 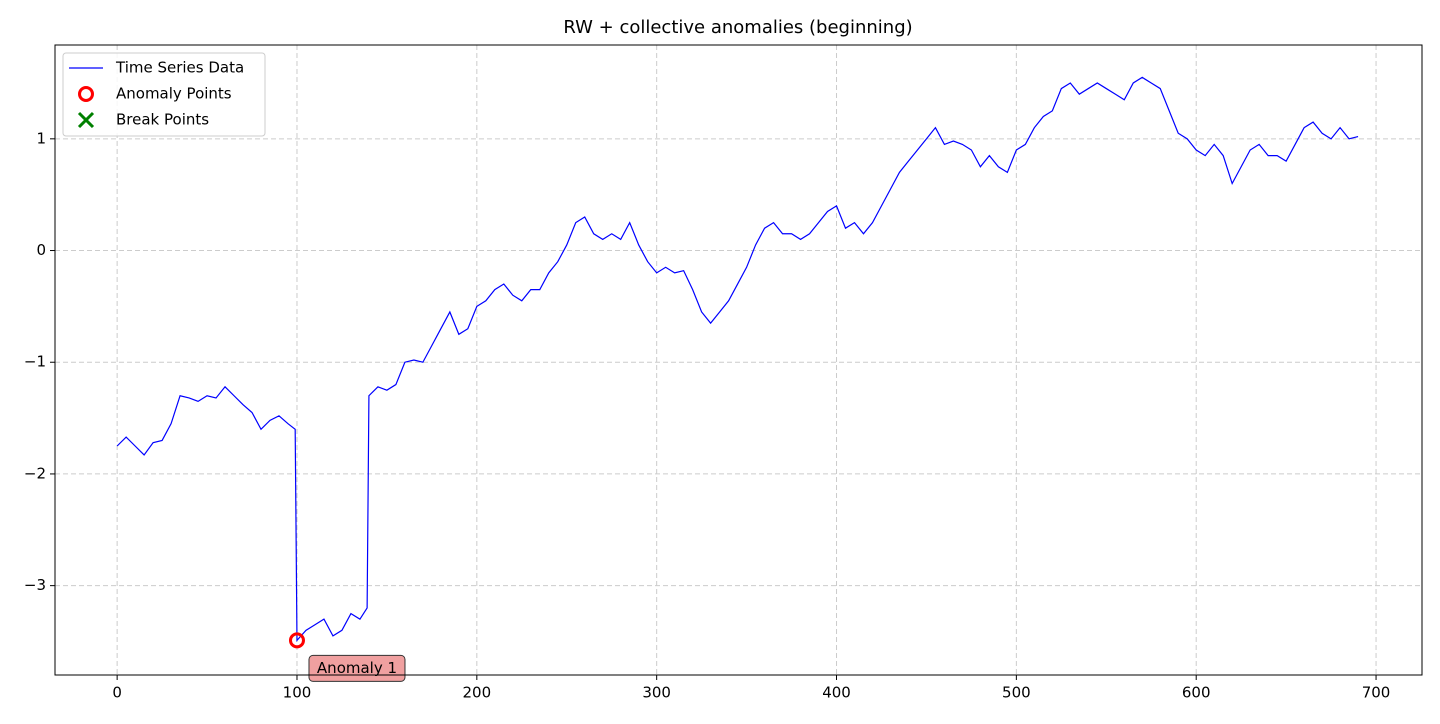 What do you see at coordinates (41, 250) in the screenshot?
I see `y-tick-label: 0` at bounding box center [41, 250].